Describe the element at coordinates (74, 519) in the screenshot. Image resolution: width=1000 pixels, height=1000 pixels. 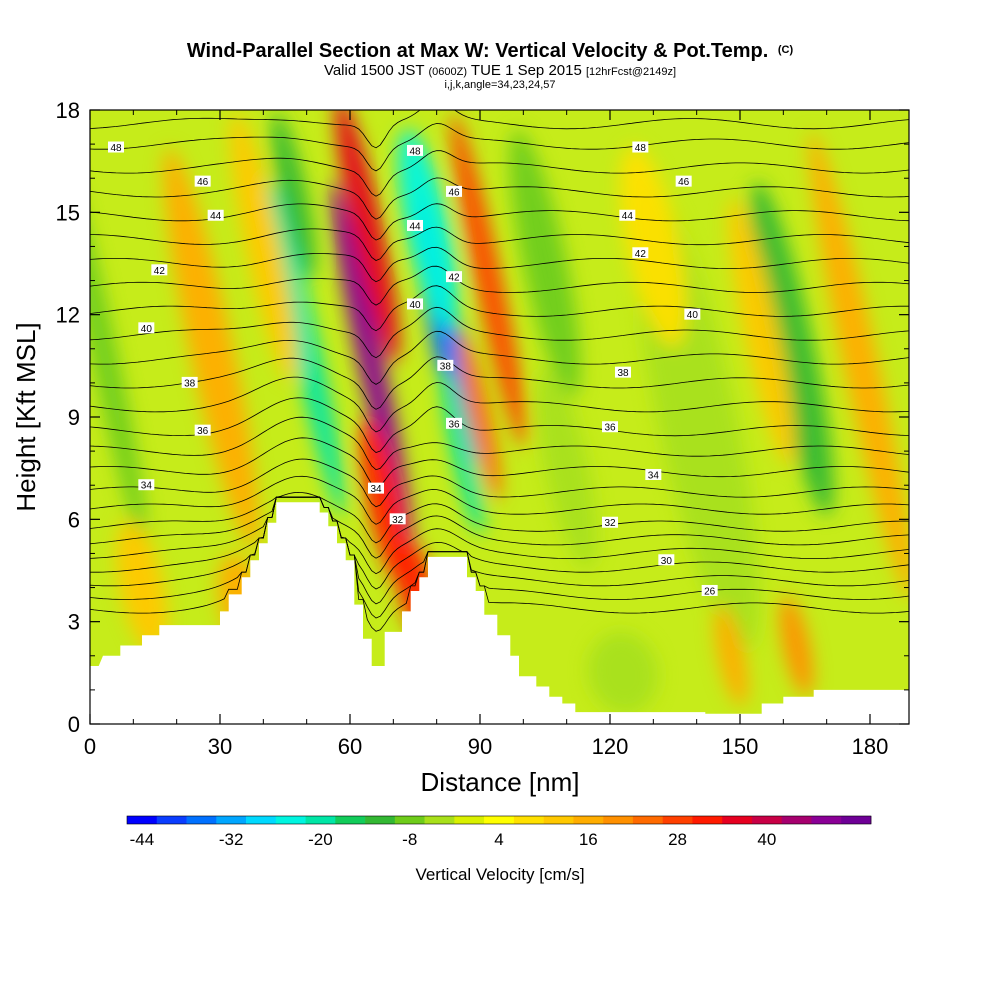
I see `y-tick-label: 6` at that location.